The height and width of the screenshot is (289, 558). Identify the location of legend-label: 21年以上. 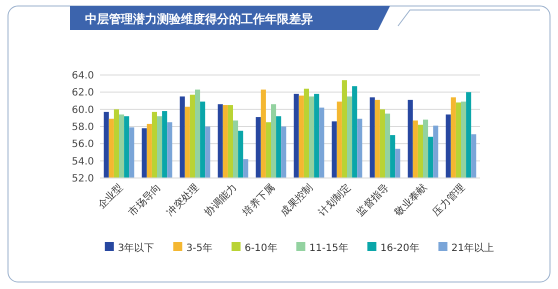
(472, 248).